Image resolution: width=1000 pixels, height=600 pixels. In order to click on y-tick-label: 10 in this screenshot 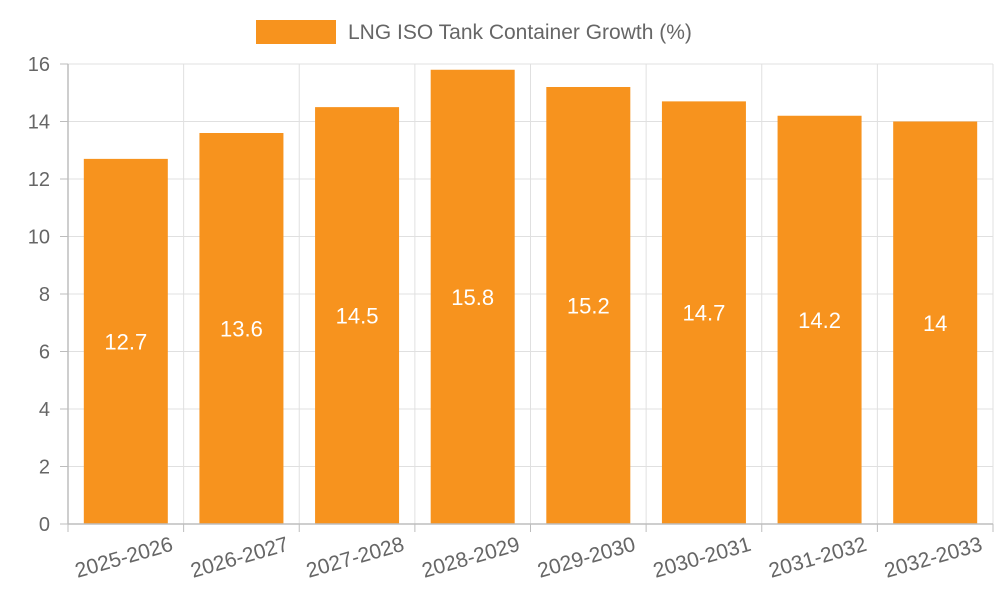, I will do `click(39, 238)`.